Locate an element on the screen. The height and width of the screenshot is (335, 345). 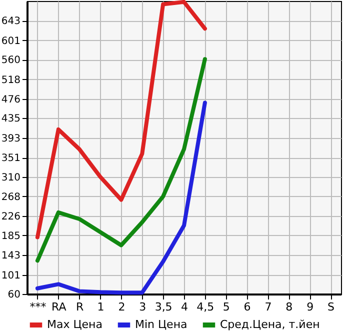
x-tick-label: S is located at coordinates (331, 307).